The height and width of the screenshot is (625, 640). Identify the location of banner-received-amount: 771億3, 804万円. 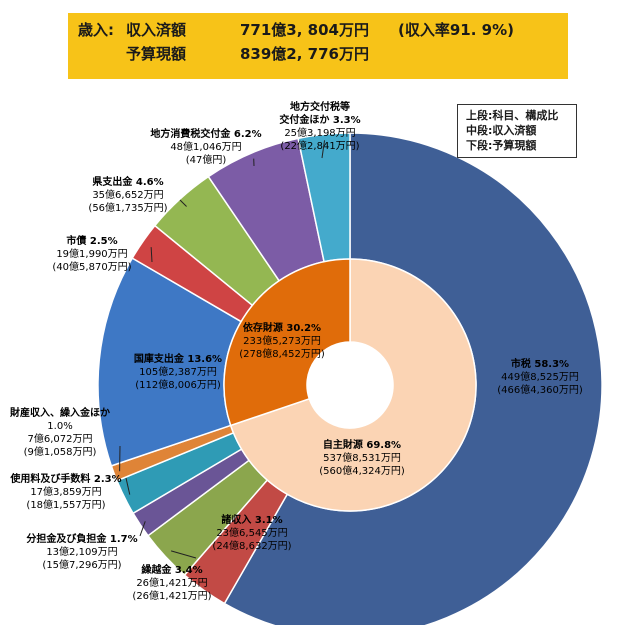
(304, 30).